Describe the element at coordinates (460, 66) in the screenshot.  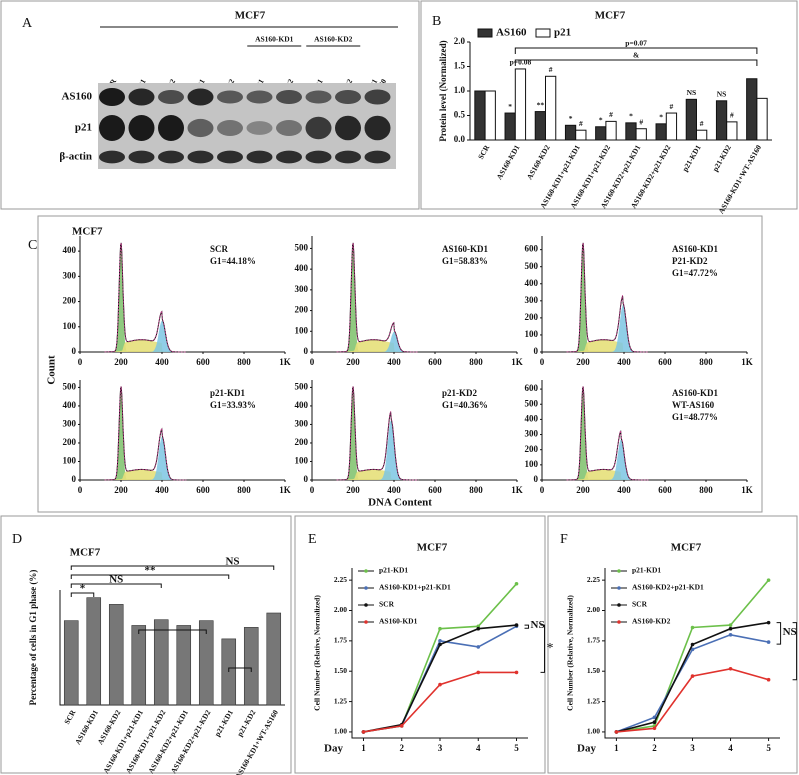
I see `y-tick-label: 1.5` at that location.